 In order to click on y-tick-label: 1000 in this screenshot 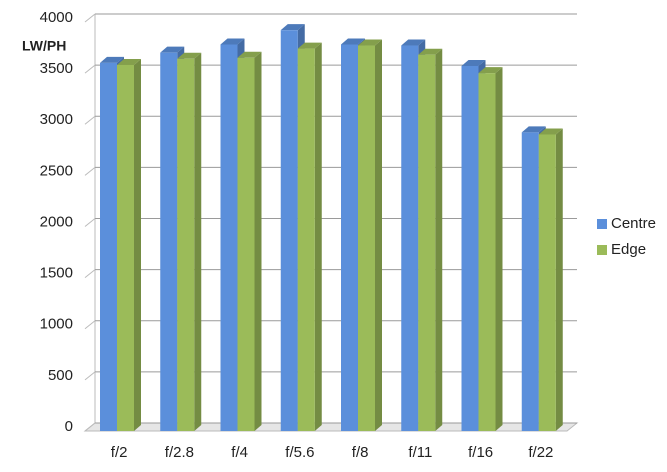, I will do `click(56, 324)`.